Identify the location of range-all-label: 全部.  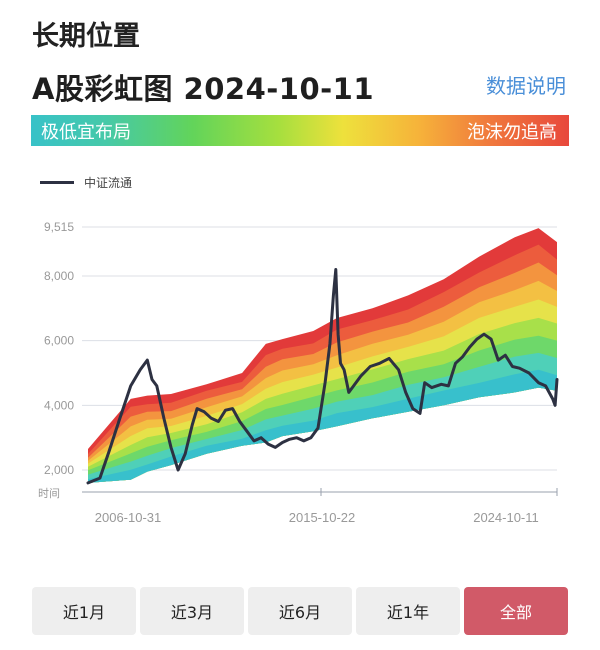
(515, 612).